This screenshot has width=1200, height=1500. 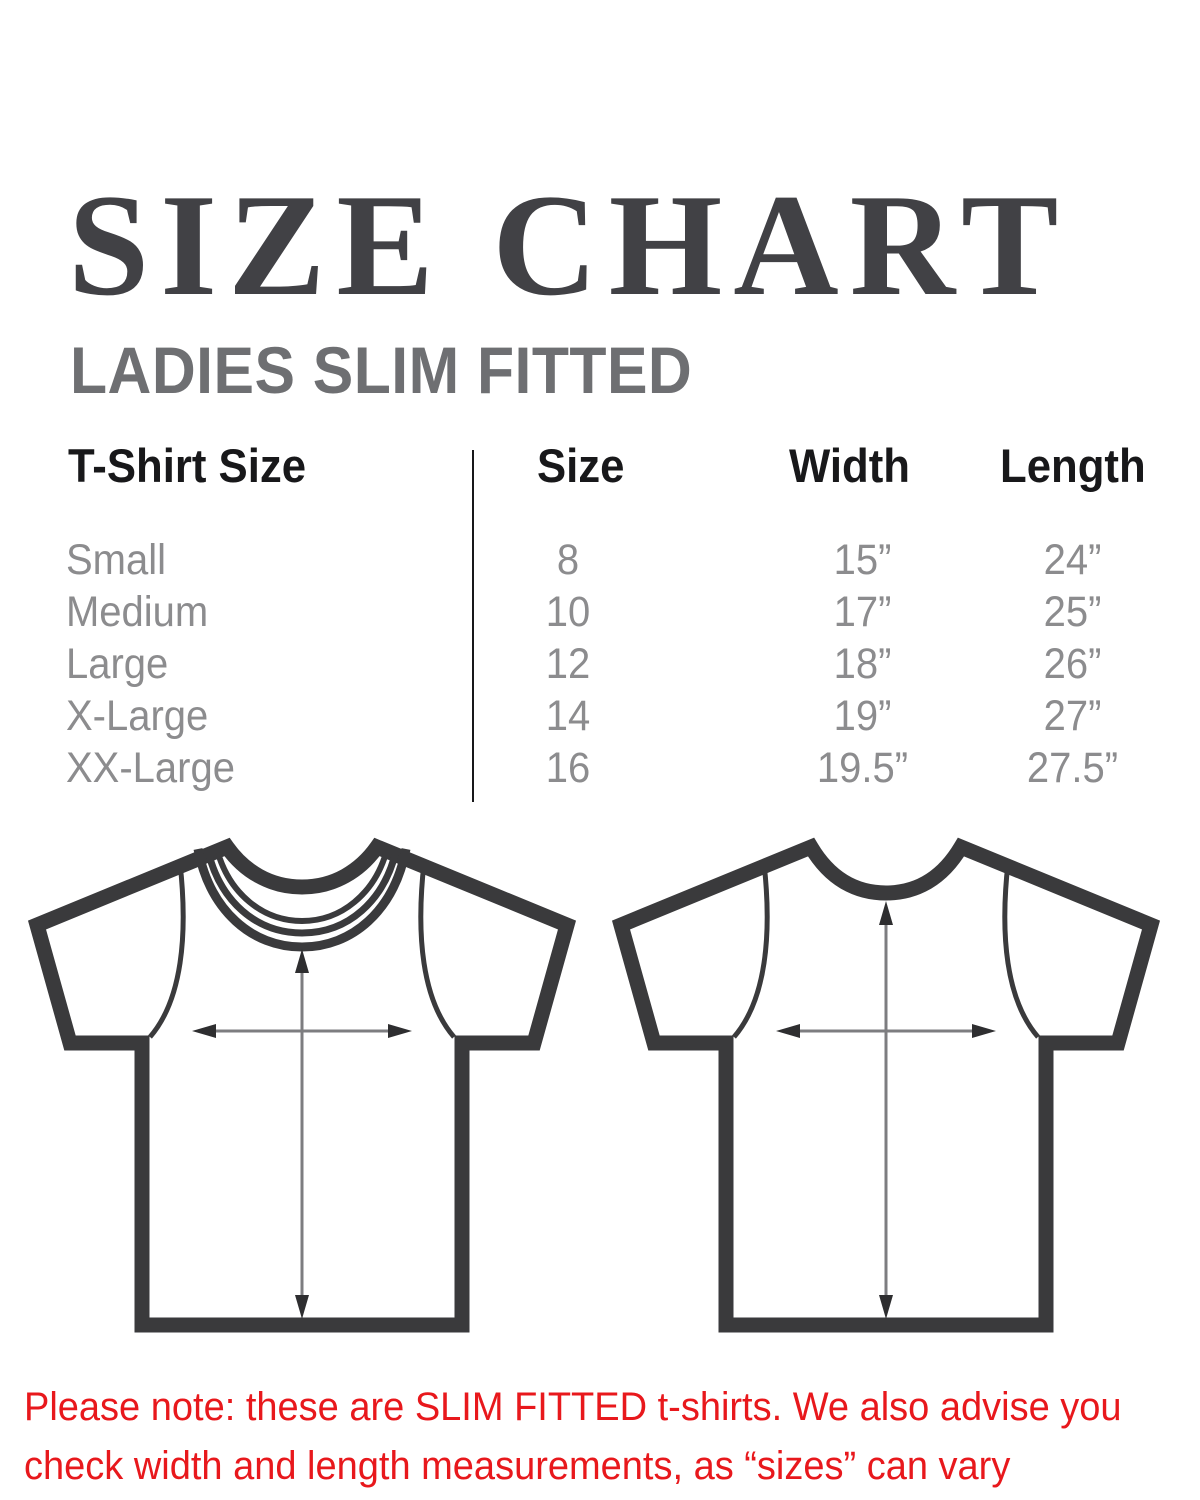 What do you see at coordinates (568, 664) in the screenshot?
I see `cell-size: 12` at bounding box center [568, 664].